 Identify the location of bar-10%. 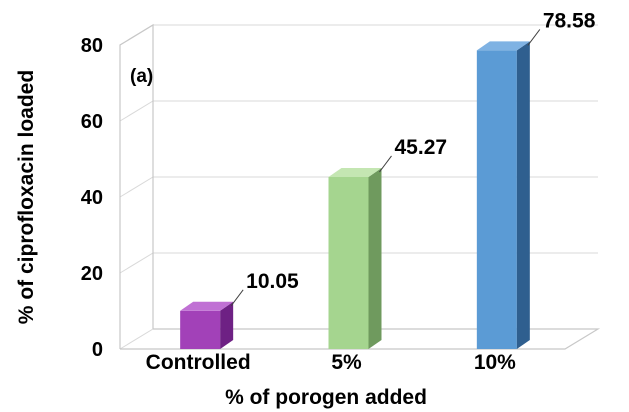
(503, 195).